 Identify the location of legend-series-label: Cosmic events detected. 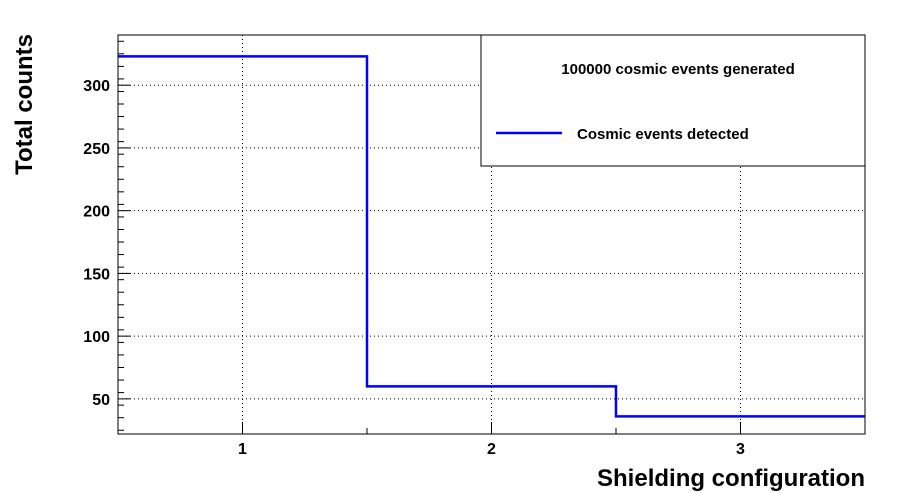
(663, 134).